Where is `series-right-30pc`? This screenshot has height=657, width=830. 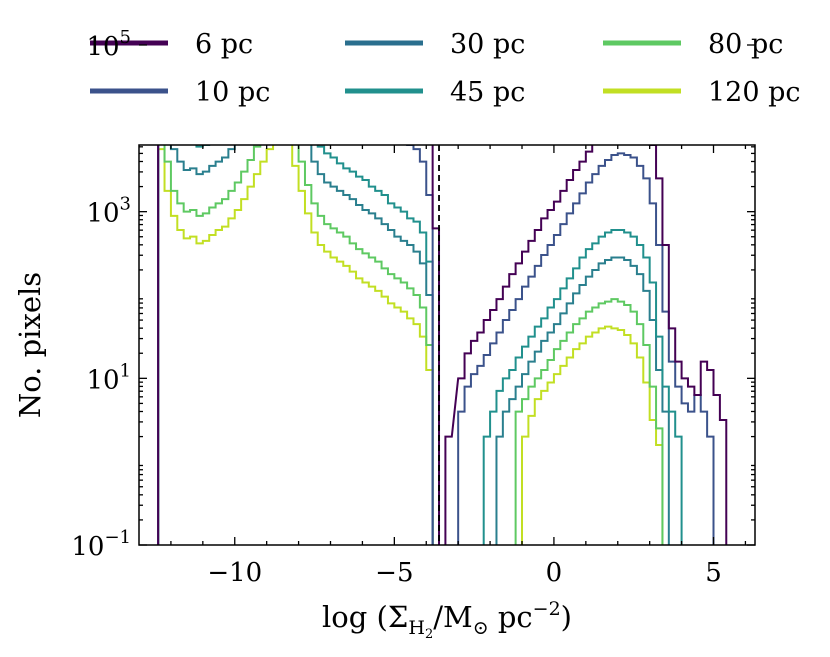 series-right-30pc is located at coordinates (582, 387).